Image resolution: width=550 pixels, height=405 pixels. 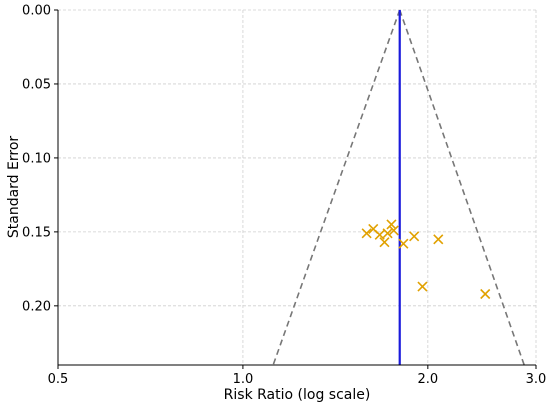 I want to click on y-tick-label: 0.10, so click(x=36, y=158).